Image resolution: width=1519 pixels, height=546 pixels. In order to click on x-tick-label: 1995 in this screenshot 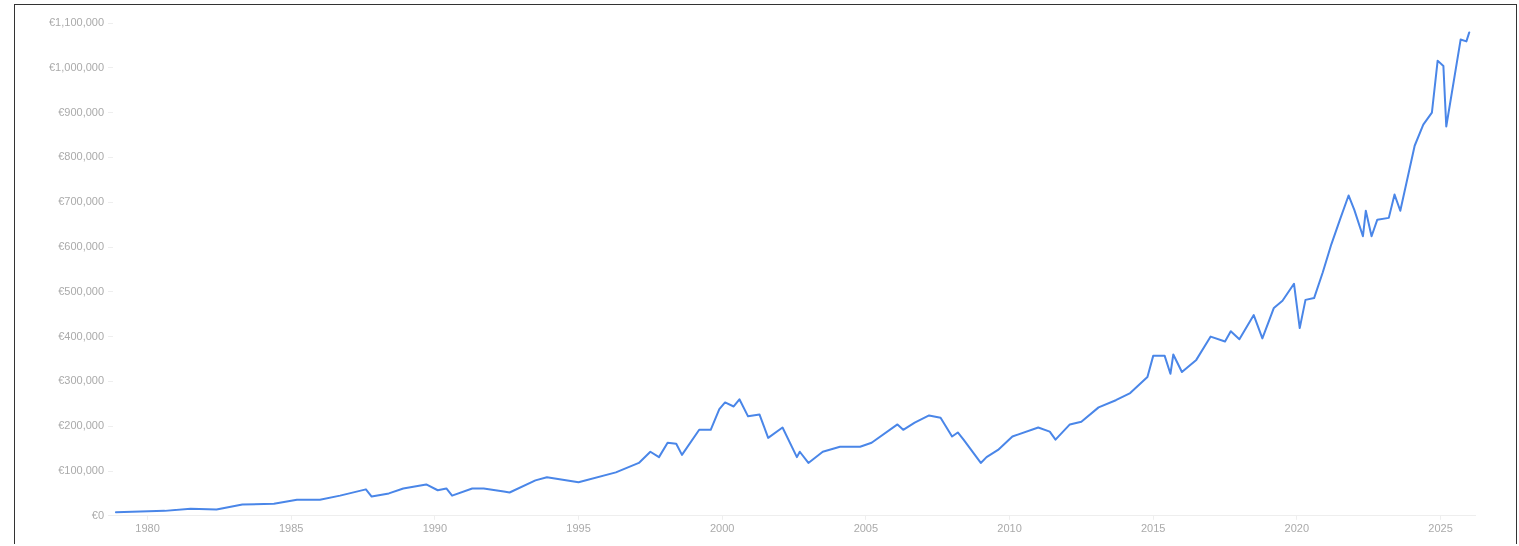, I will do `click(578, 528)`.